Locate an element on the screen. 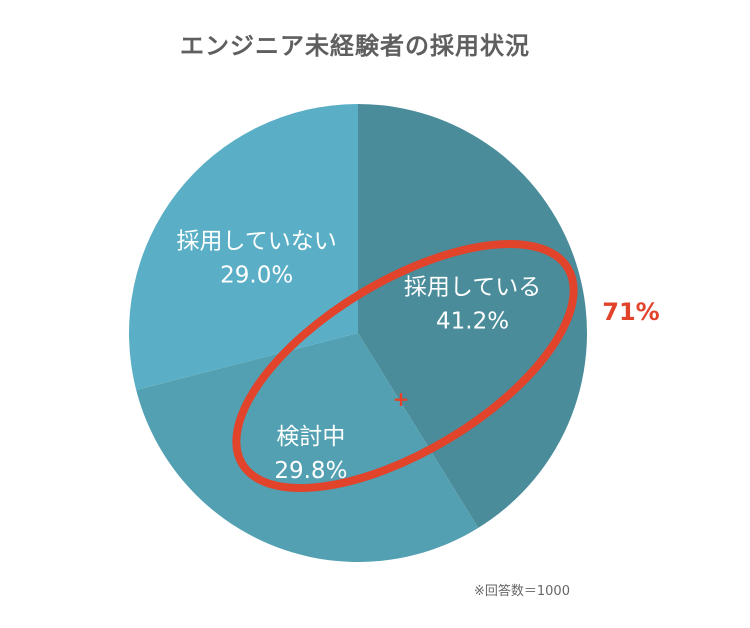 Image resolution: width=750 pixels, height=628 pixels. slice-3-wedge is located at coordinates (243, 247).